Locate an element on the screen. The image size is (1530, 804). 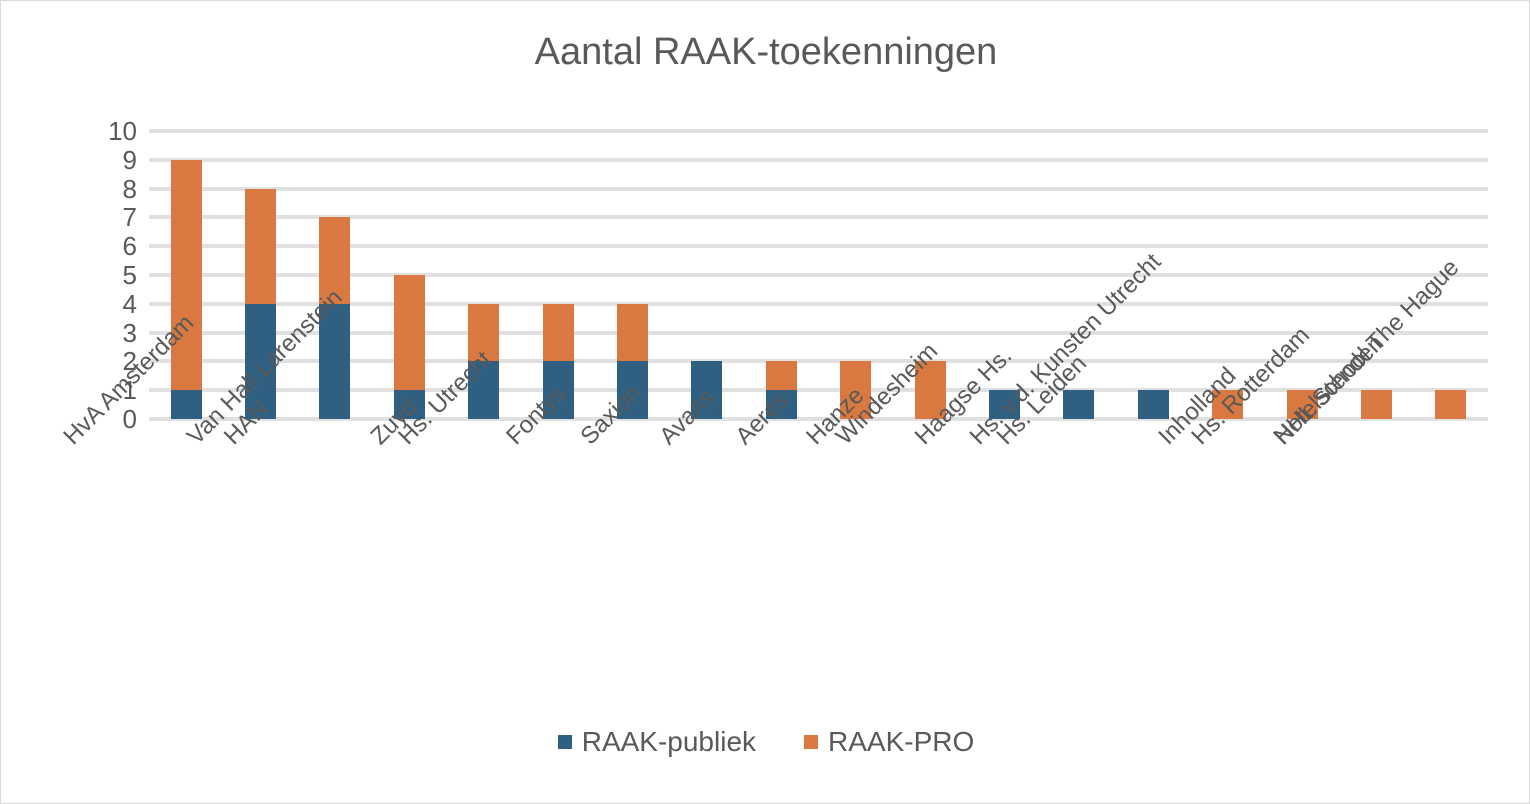
y-axis-tick-label: 6 is located at coordinates (129, 246).